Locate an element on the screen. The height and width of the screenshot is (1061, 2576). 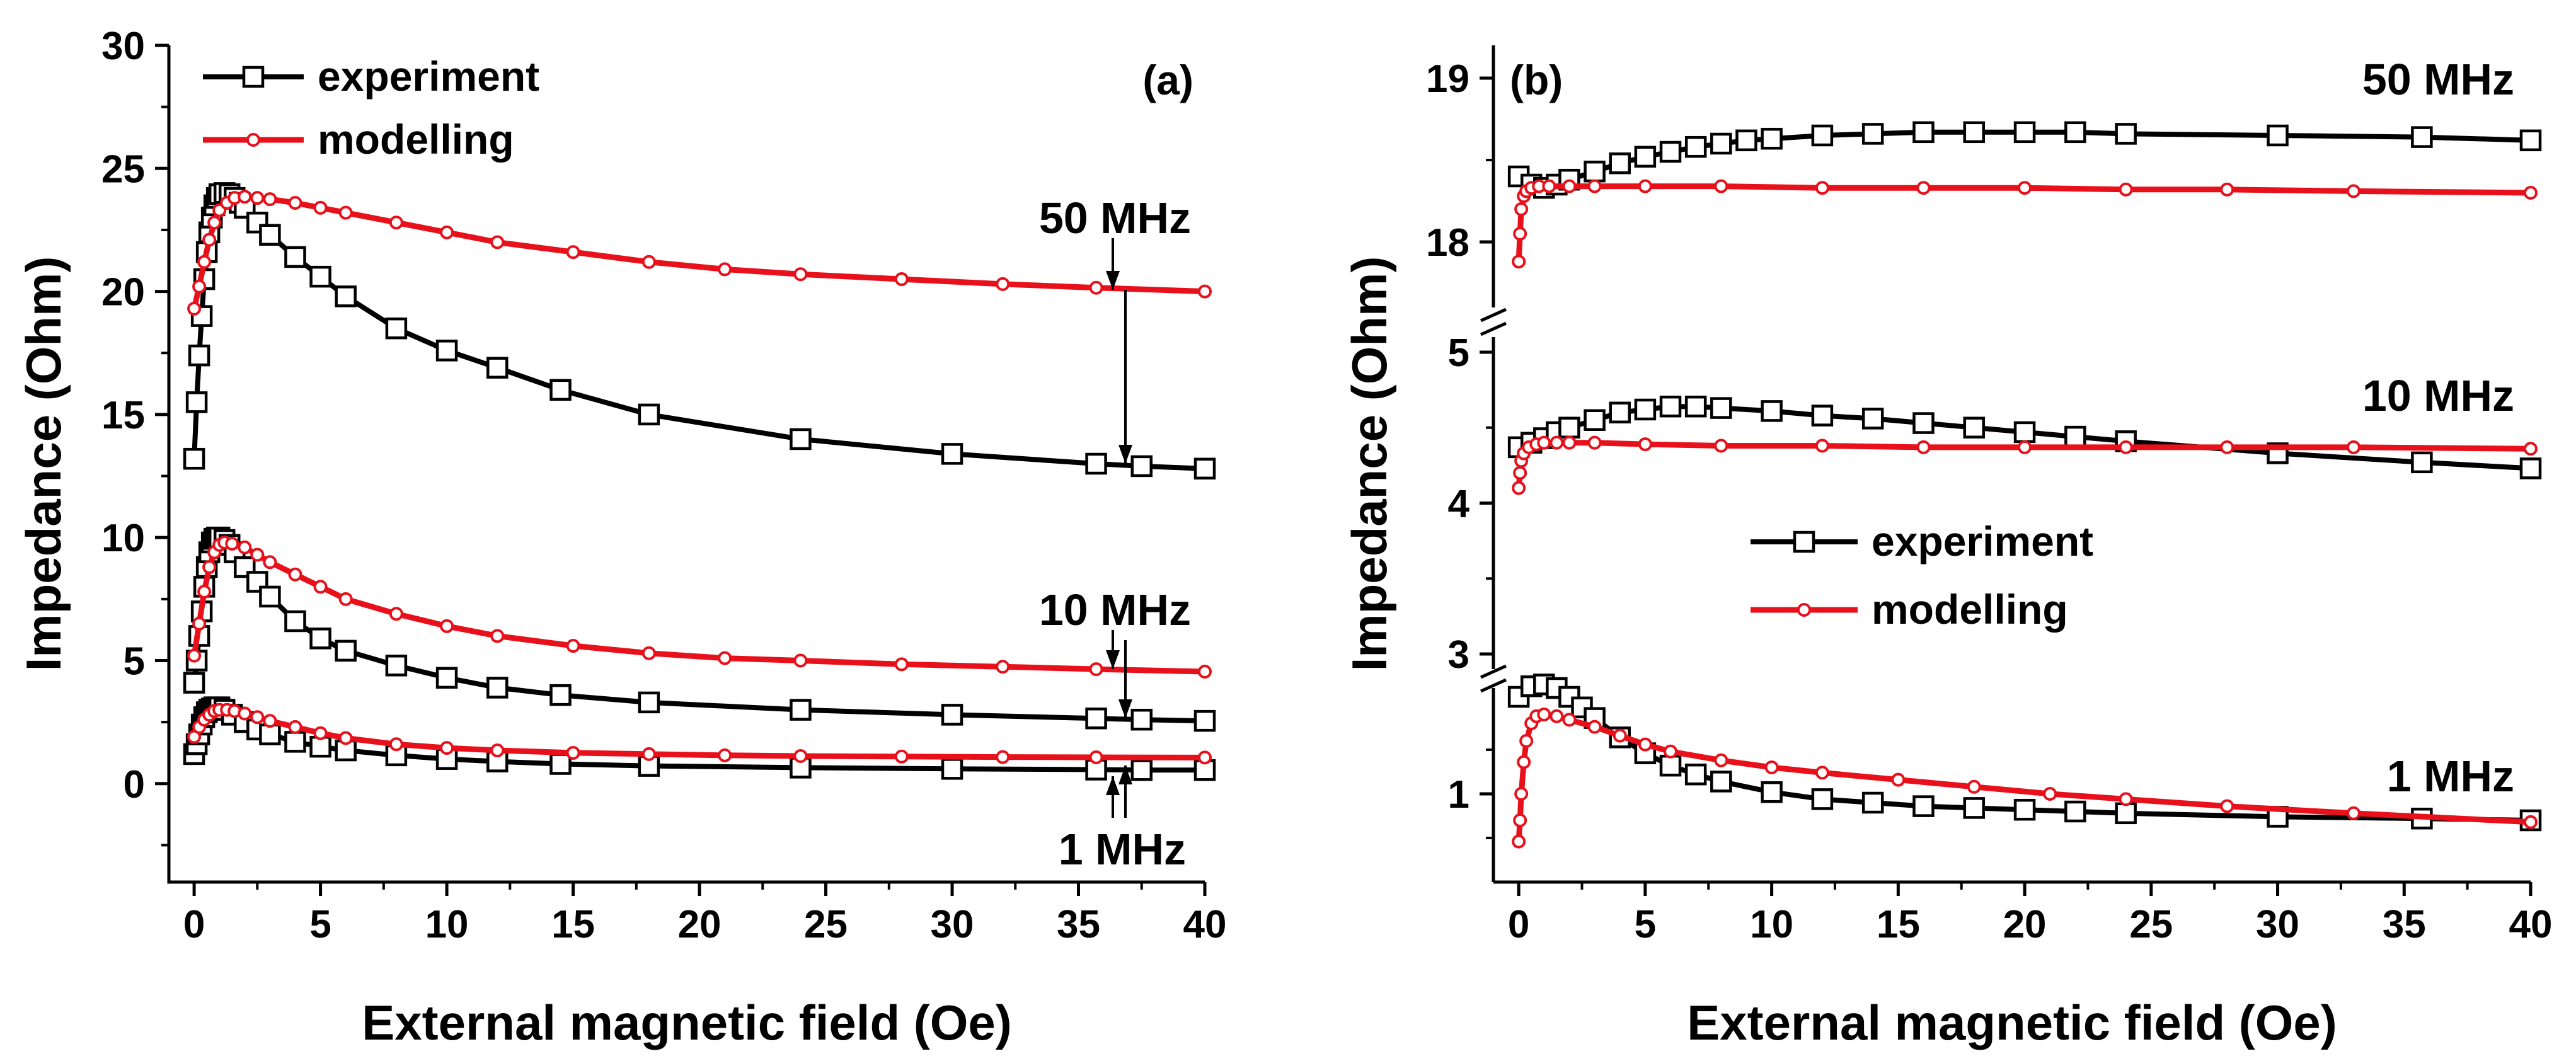
y-tick-label: 5 is located at coordinates (134, 661).